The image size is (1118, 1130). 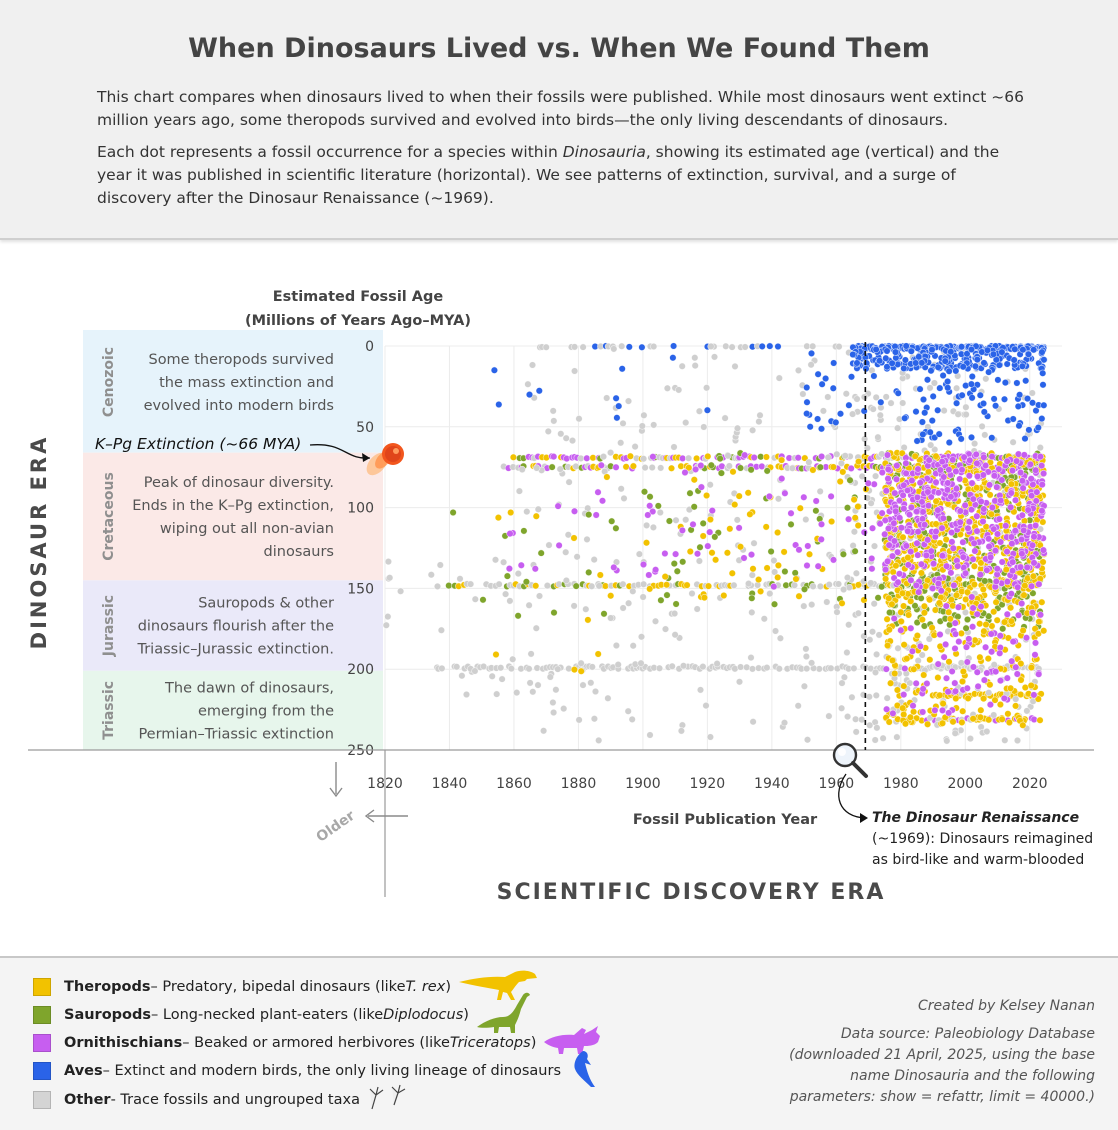 What do you see at coordinates (233, 516) in the screenshot?
I see `era-band-cretaceous` at bounding box center [233, 516].